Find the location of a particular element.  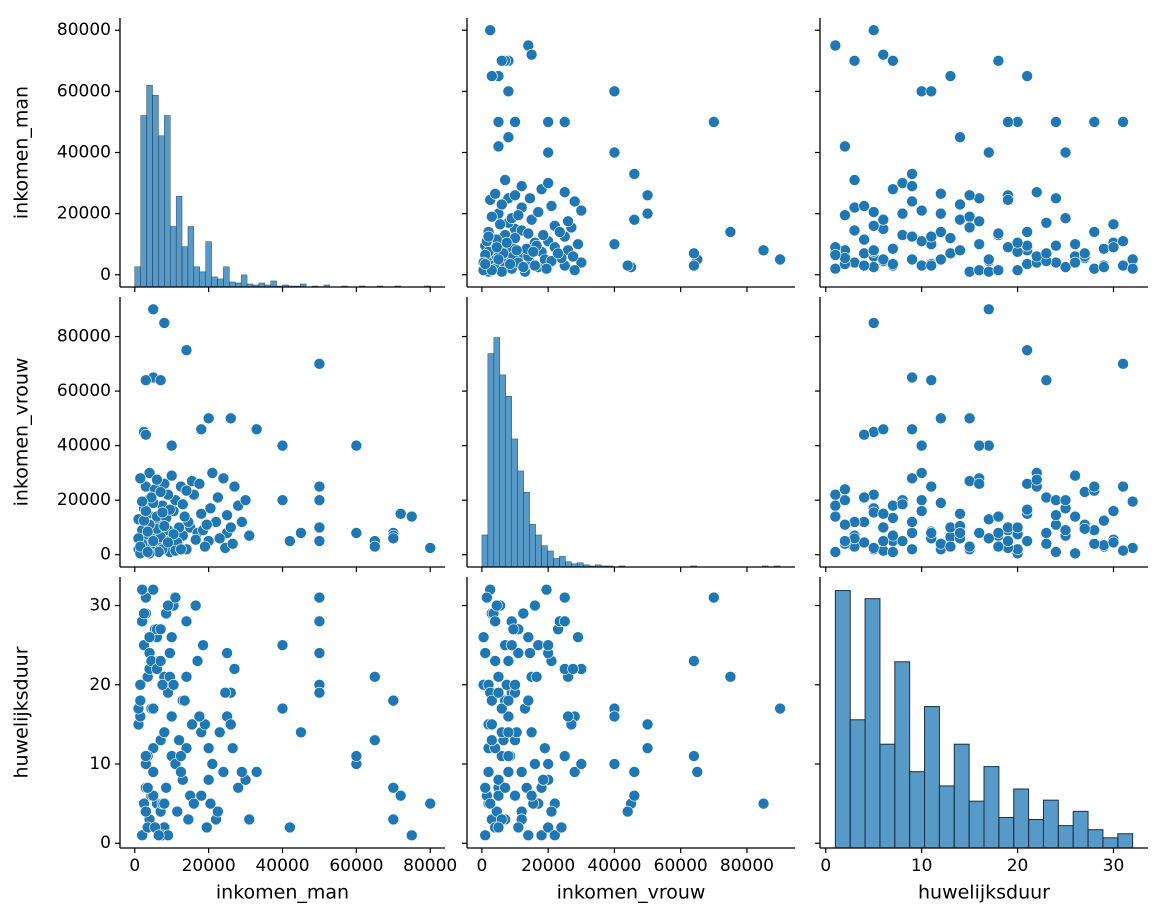

y-tick-label: 10 is located at coordinates (100, 764).